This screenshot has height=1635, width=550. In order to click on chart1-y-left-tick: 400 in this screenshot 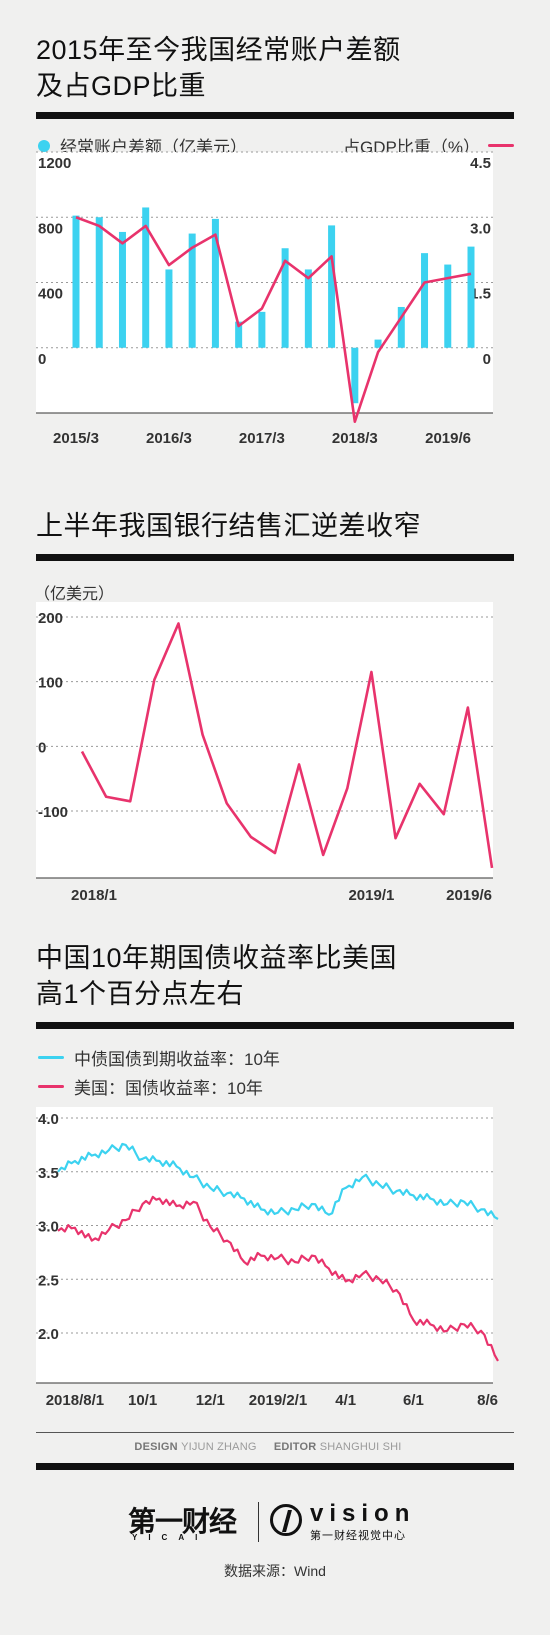, I will do `click(50, 294)`.